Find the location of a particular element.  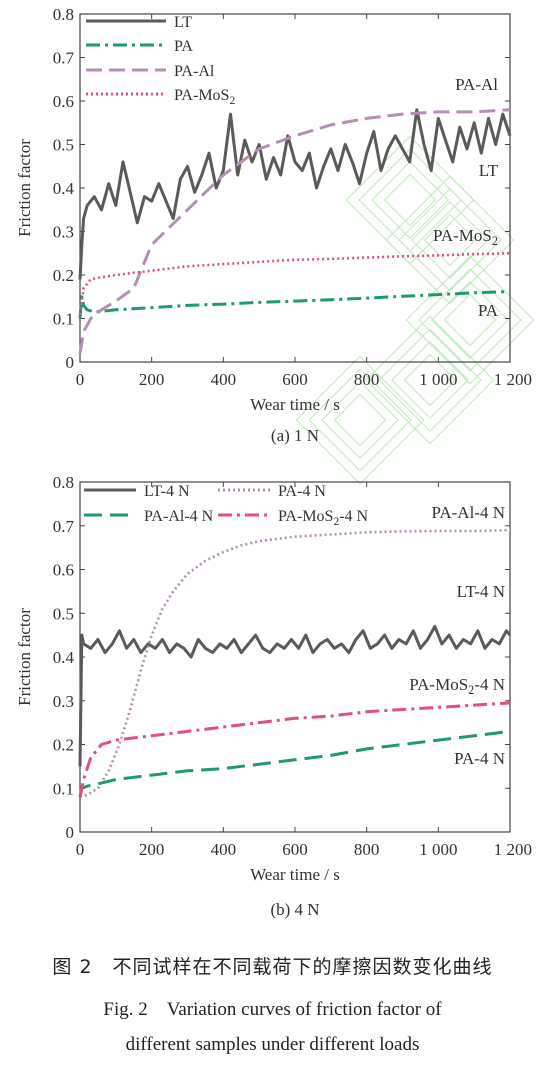

legend-entry-label: PA-Al-4 N is located at coordinates (179, 516).